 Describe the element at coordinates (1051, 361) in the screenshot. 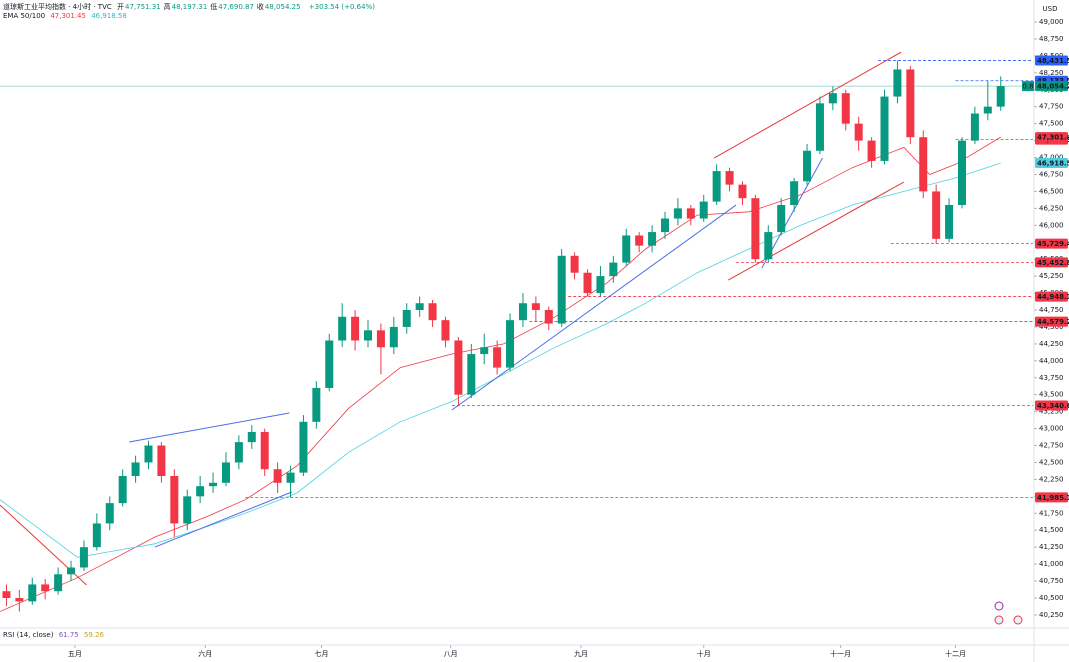

I see `y-tick-label: 44,000` at that location.